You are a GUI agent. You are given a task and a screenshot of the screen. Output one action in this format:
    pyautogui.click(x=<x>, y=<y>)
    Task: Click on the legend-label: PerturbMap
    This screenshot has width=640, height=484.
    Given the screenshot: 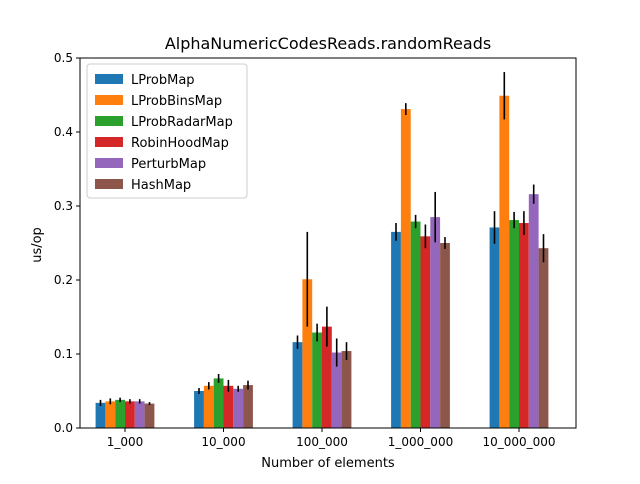 What is the action you would take?
    pyautogui.click(x=168, y=164)
    